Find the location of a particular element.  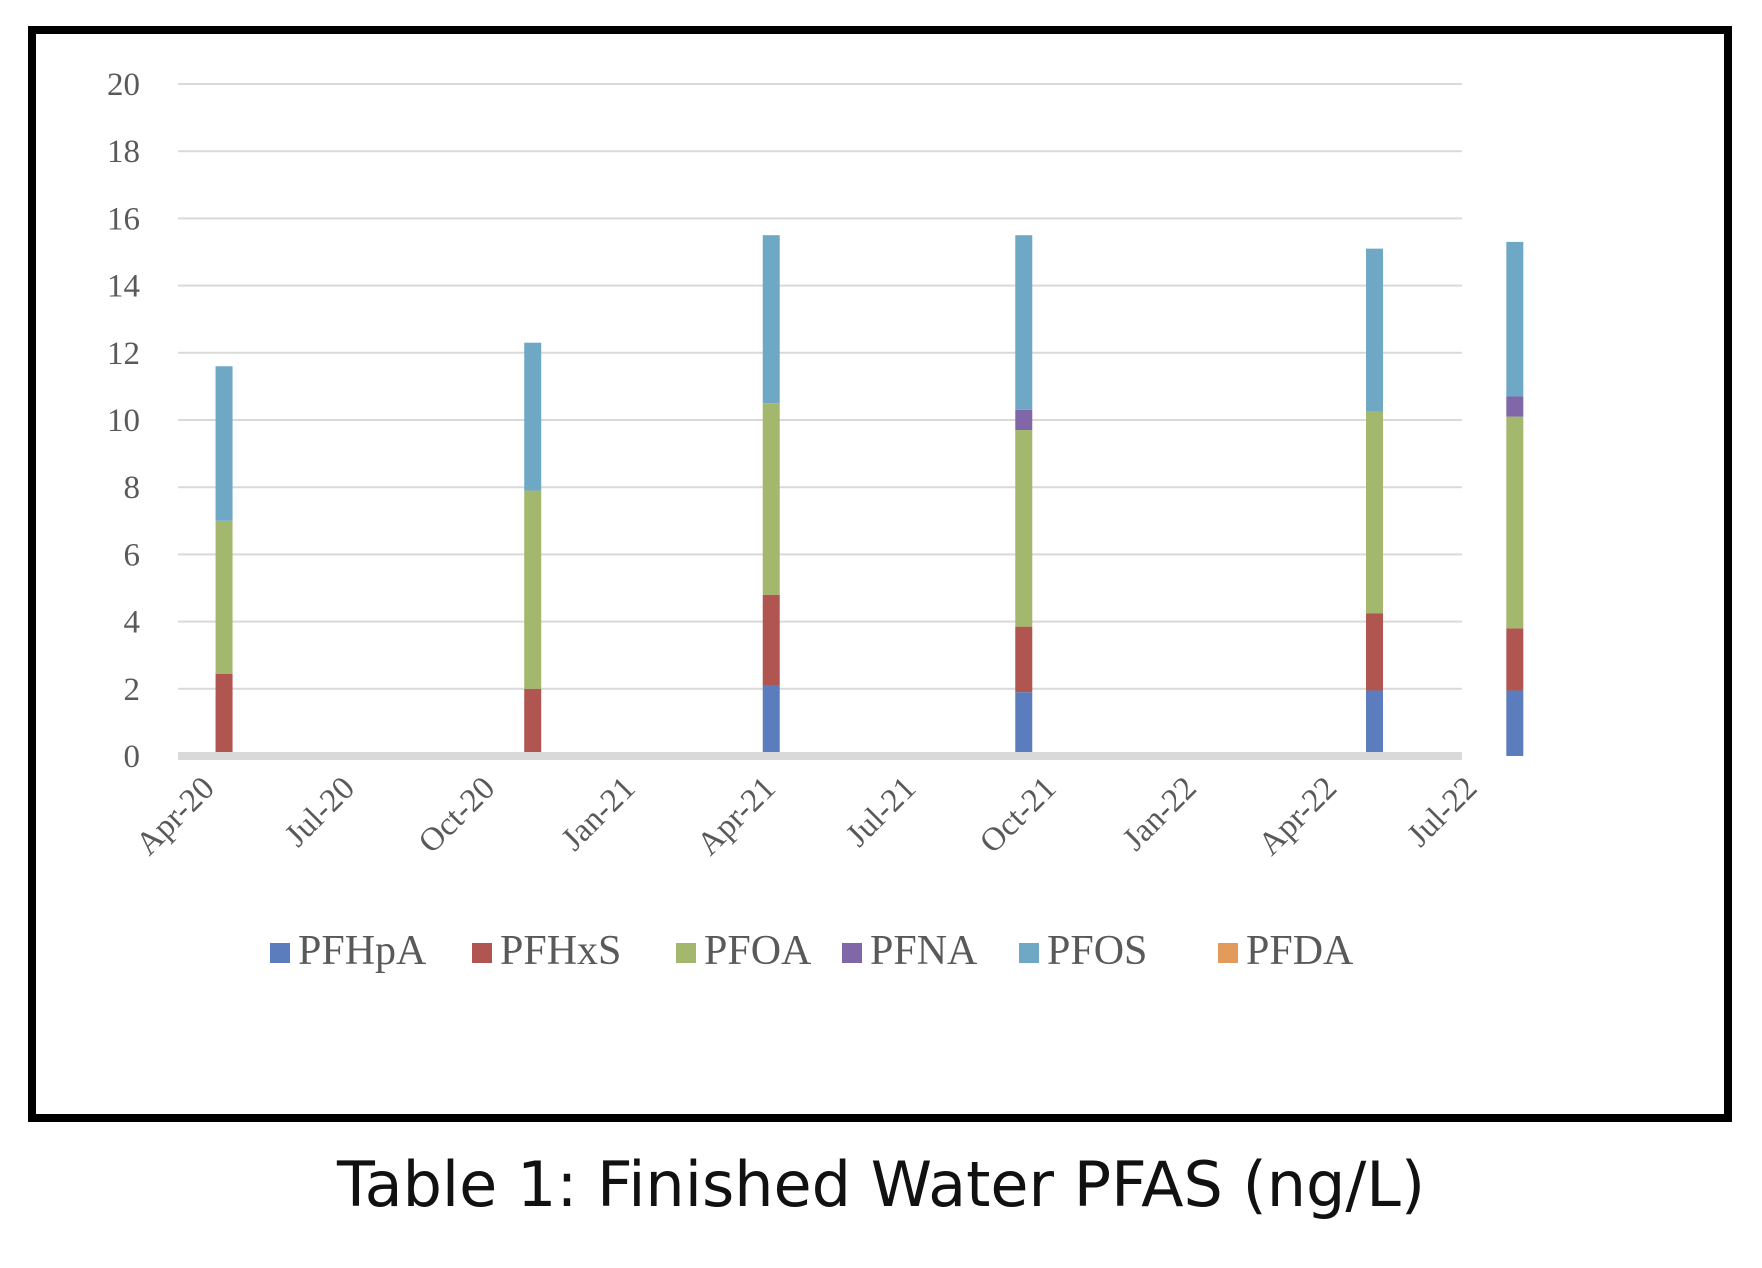

legend-label: PFDA is located at coordinates (1300, 951).